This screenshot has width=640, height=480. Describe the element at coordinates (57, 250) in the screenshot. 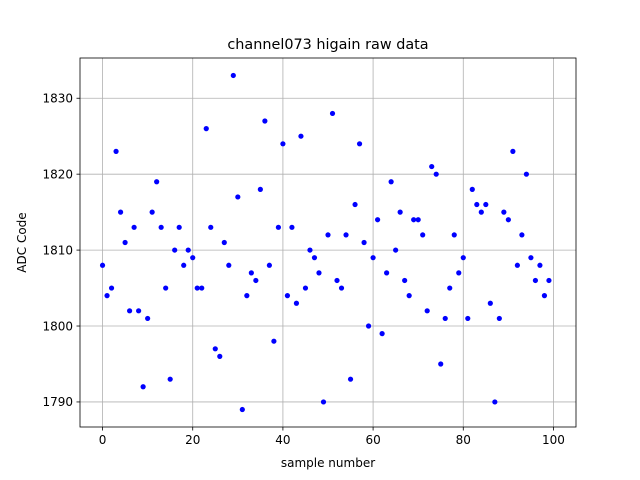

I see `y-tick-label: 1810` at that location.